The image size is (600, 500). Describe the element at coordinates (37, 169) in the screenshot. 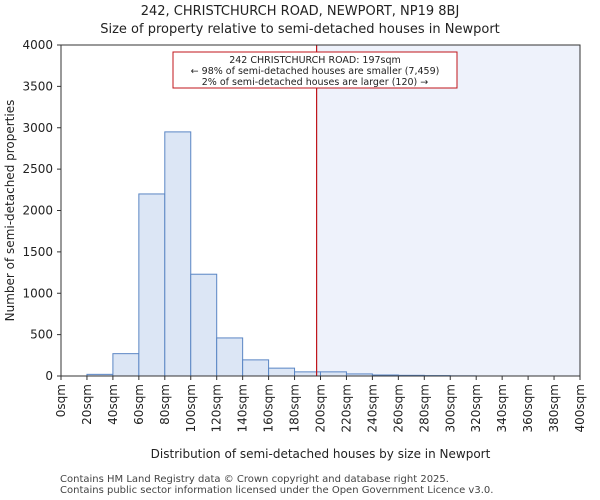

I see `y-tick-label: 2500` at that location.